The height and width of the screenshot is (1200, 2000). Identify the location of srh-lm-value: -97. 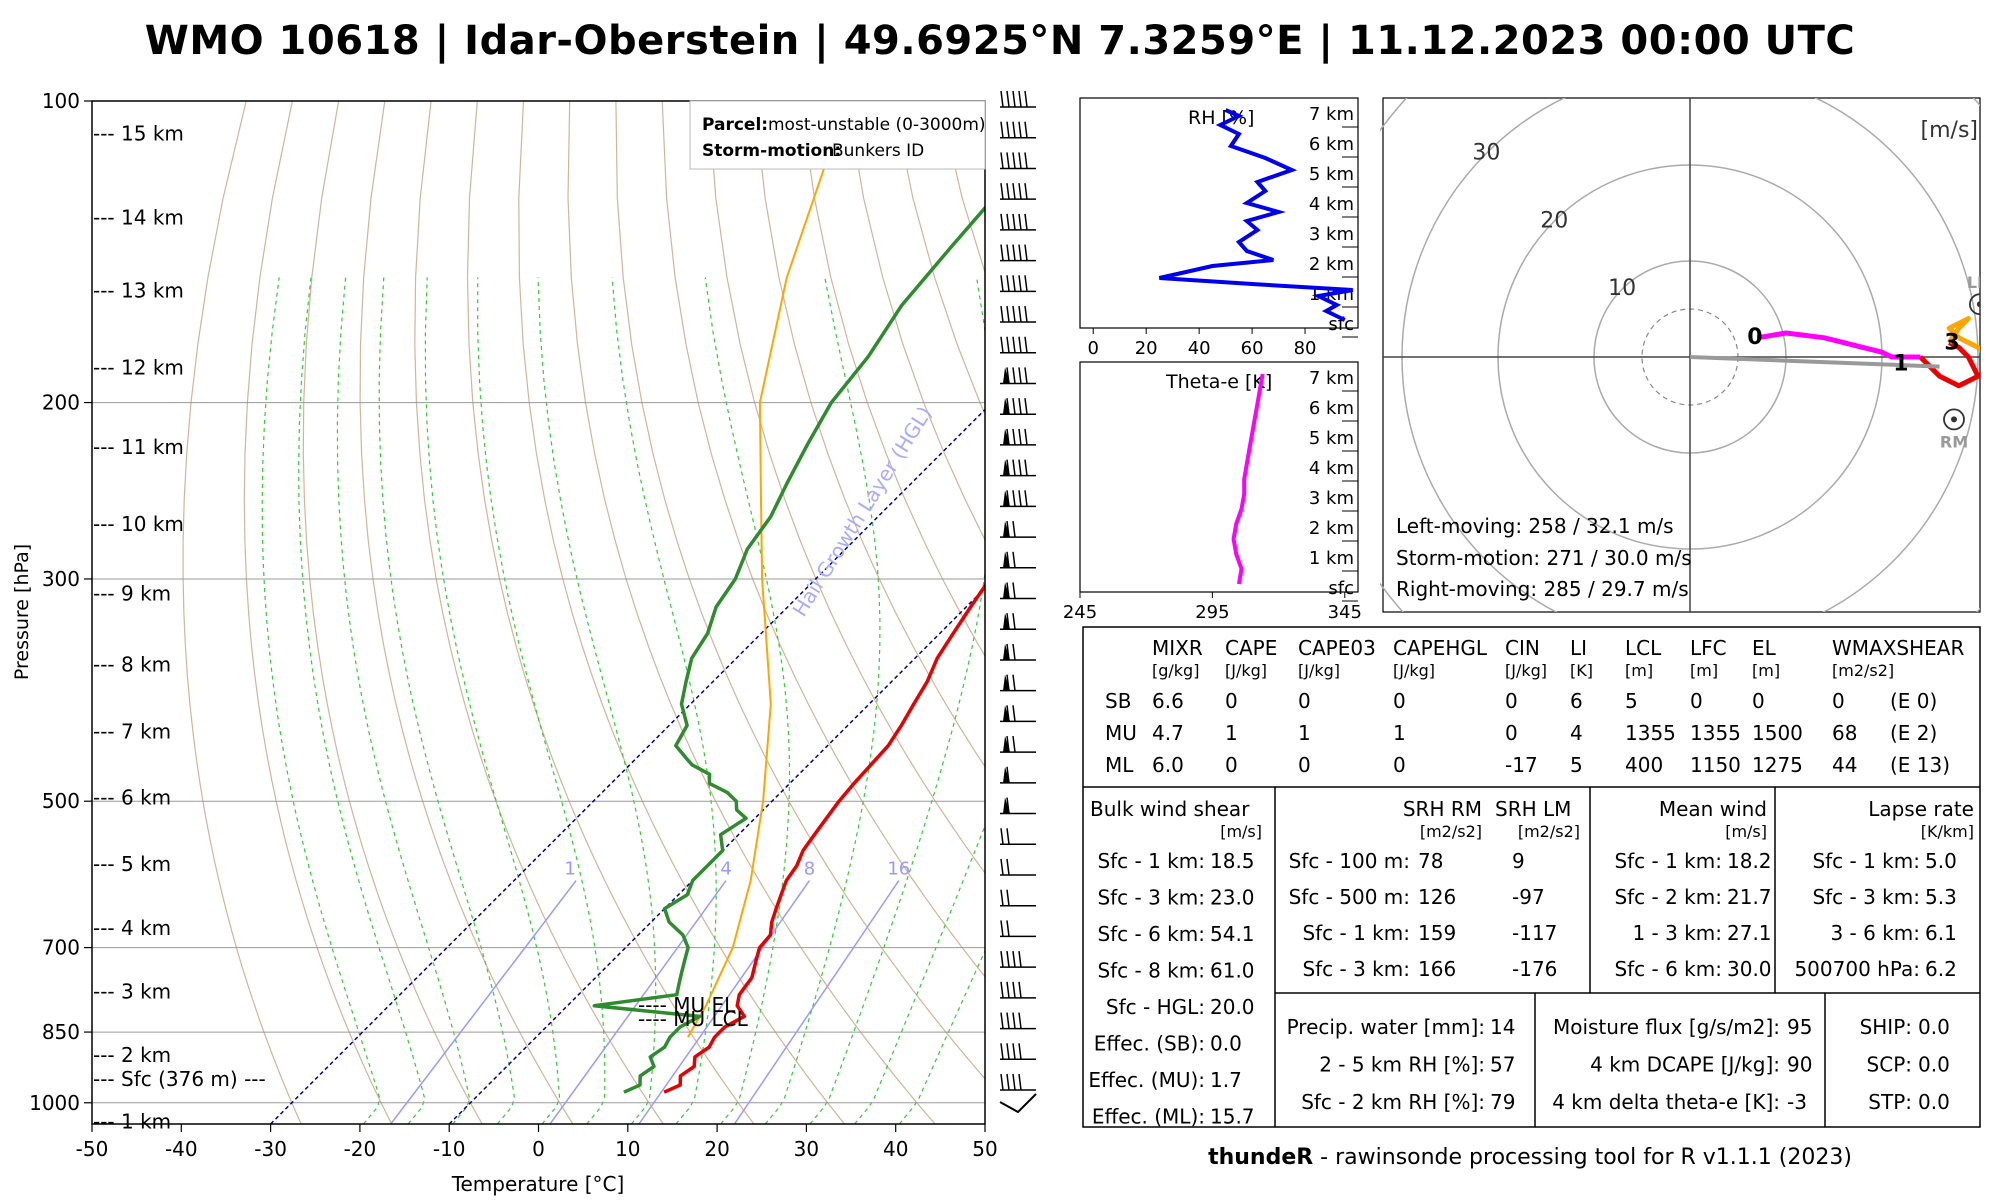
(1528, 897).